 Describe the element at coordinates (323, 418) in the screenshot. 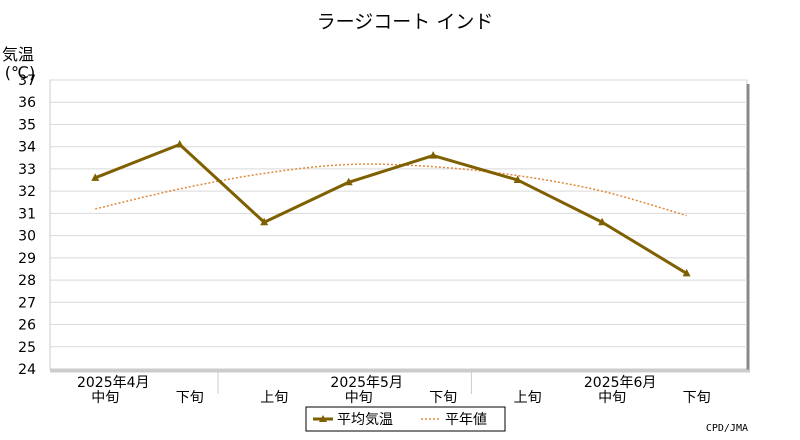

I see `legend-marker-average` at that location.